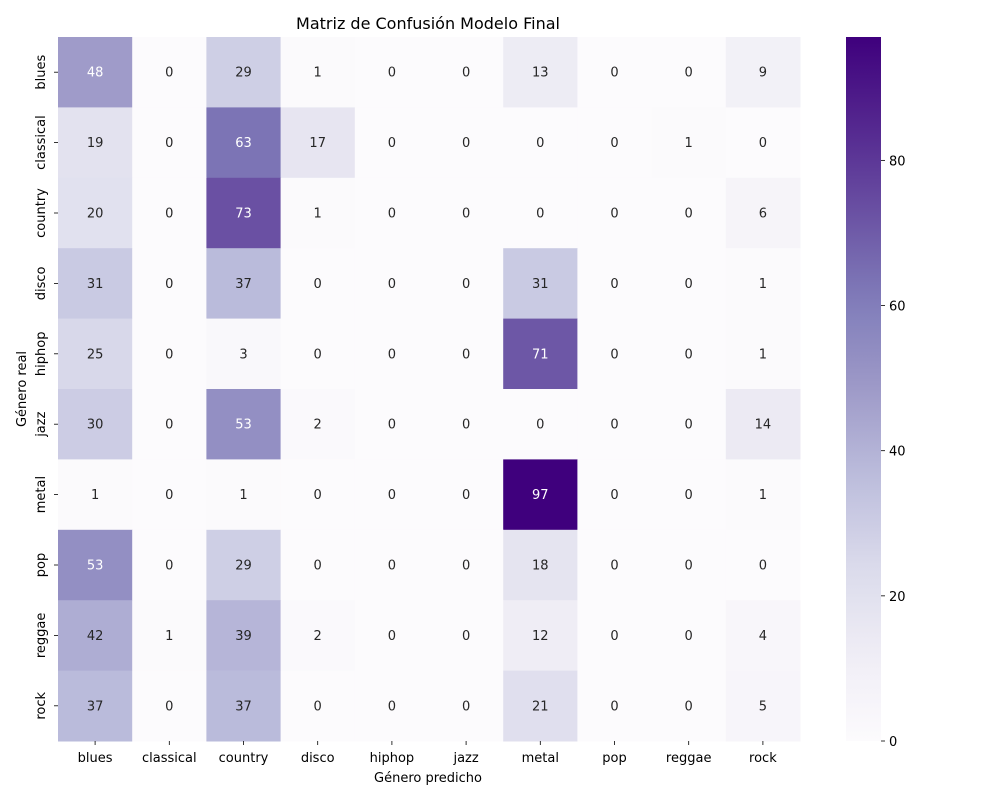  What do you see at coordinates (763, 706) in the screenshot?
I see `cell-value-label: 5` at bounding box center [763, 706].